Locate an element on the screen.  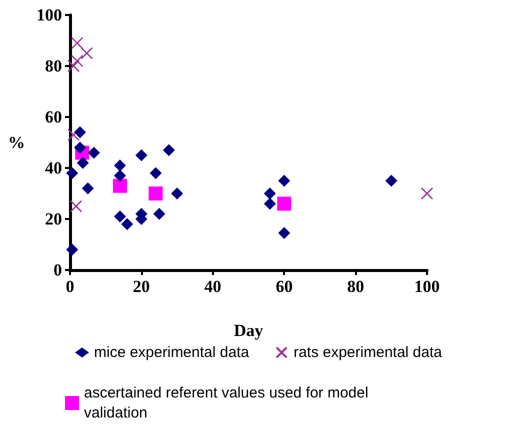
x-tick-label: 20 is located at coordinates (141, 286).